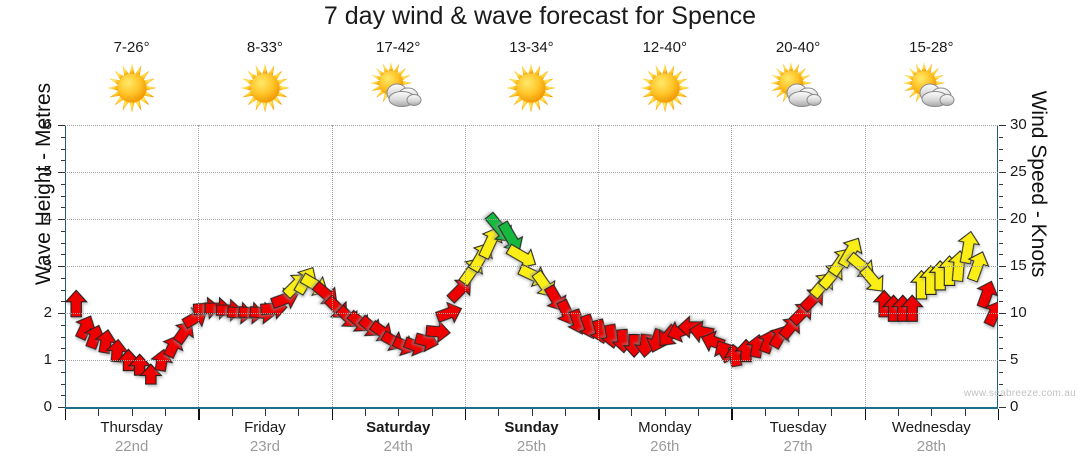  What do you see at coordinates (1019, 393) in the screenshot?
I see `watermark: www.seabreeze.com.au` at bounding box center [1019, 393].